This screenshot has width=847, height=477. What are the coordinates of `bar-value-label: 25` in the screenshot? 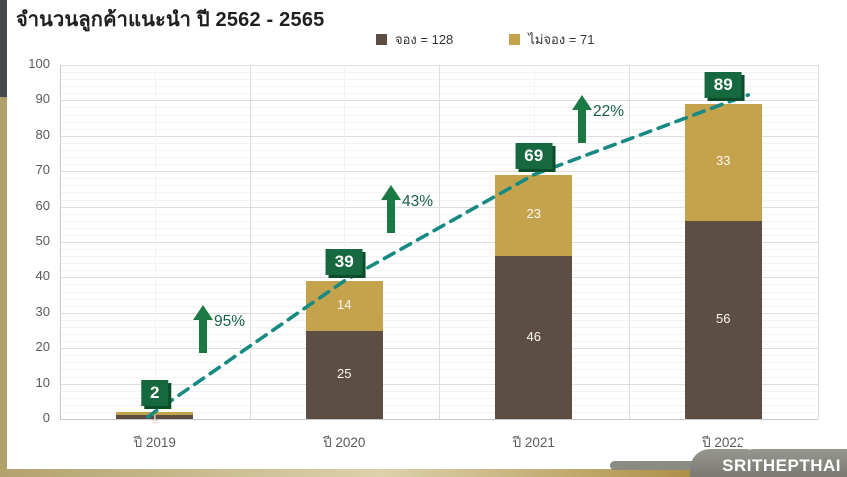 It's located at (344, 373).